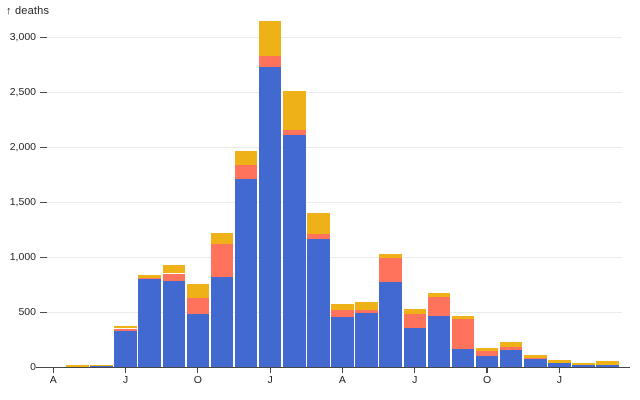  Describe the element at coordinates (27, 312) in the screenshot. I see `y-tick-label: 500` at that location.